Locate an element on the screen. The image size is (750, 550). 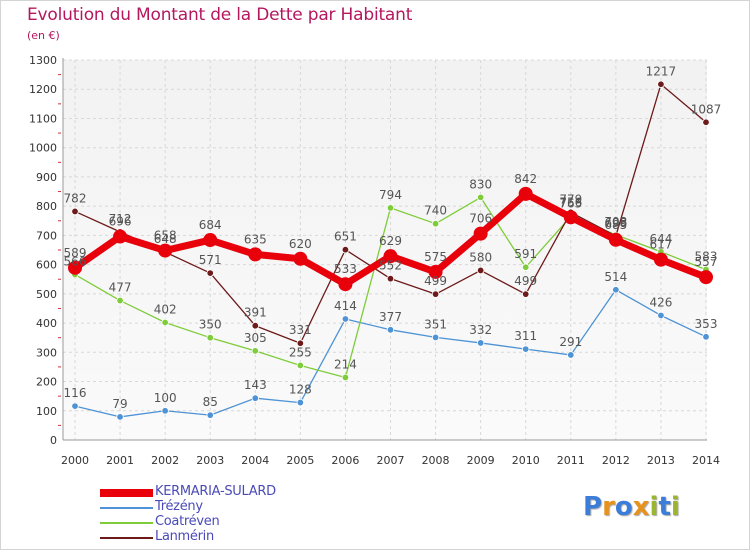
x-tick-label: 2014 is located at coordinates (706, 460).